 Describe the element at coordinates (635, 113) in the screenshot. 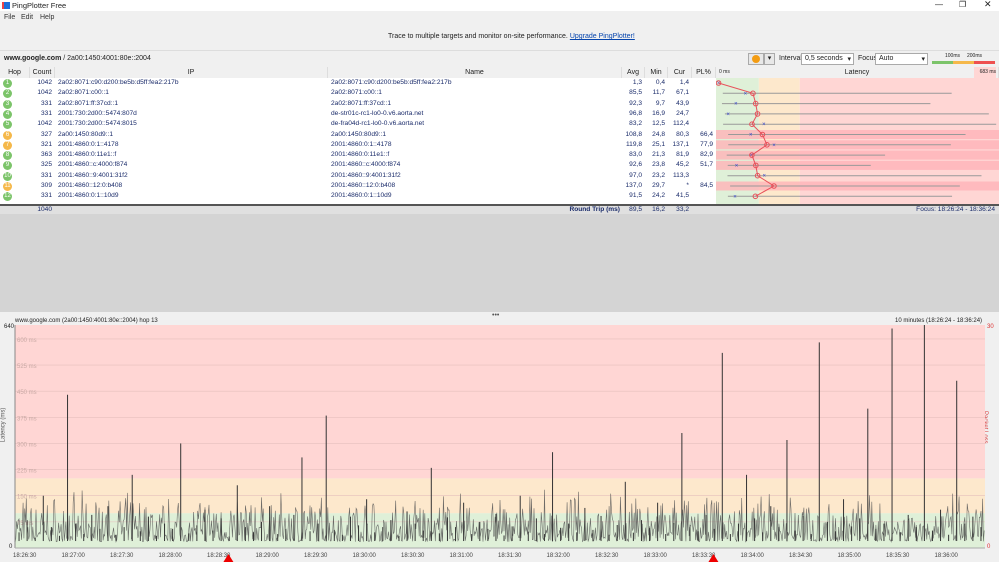

I see `hop-avg: 96,8` at that location.